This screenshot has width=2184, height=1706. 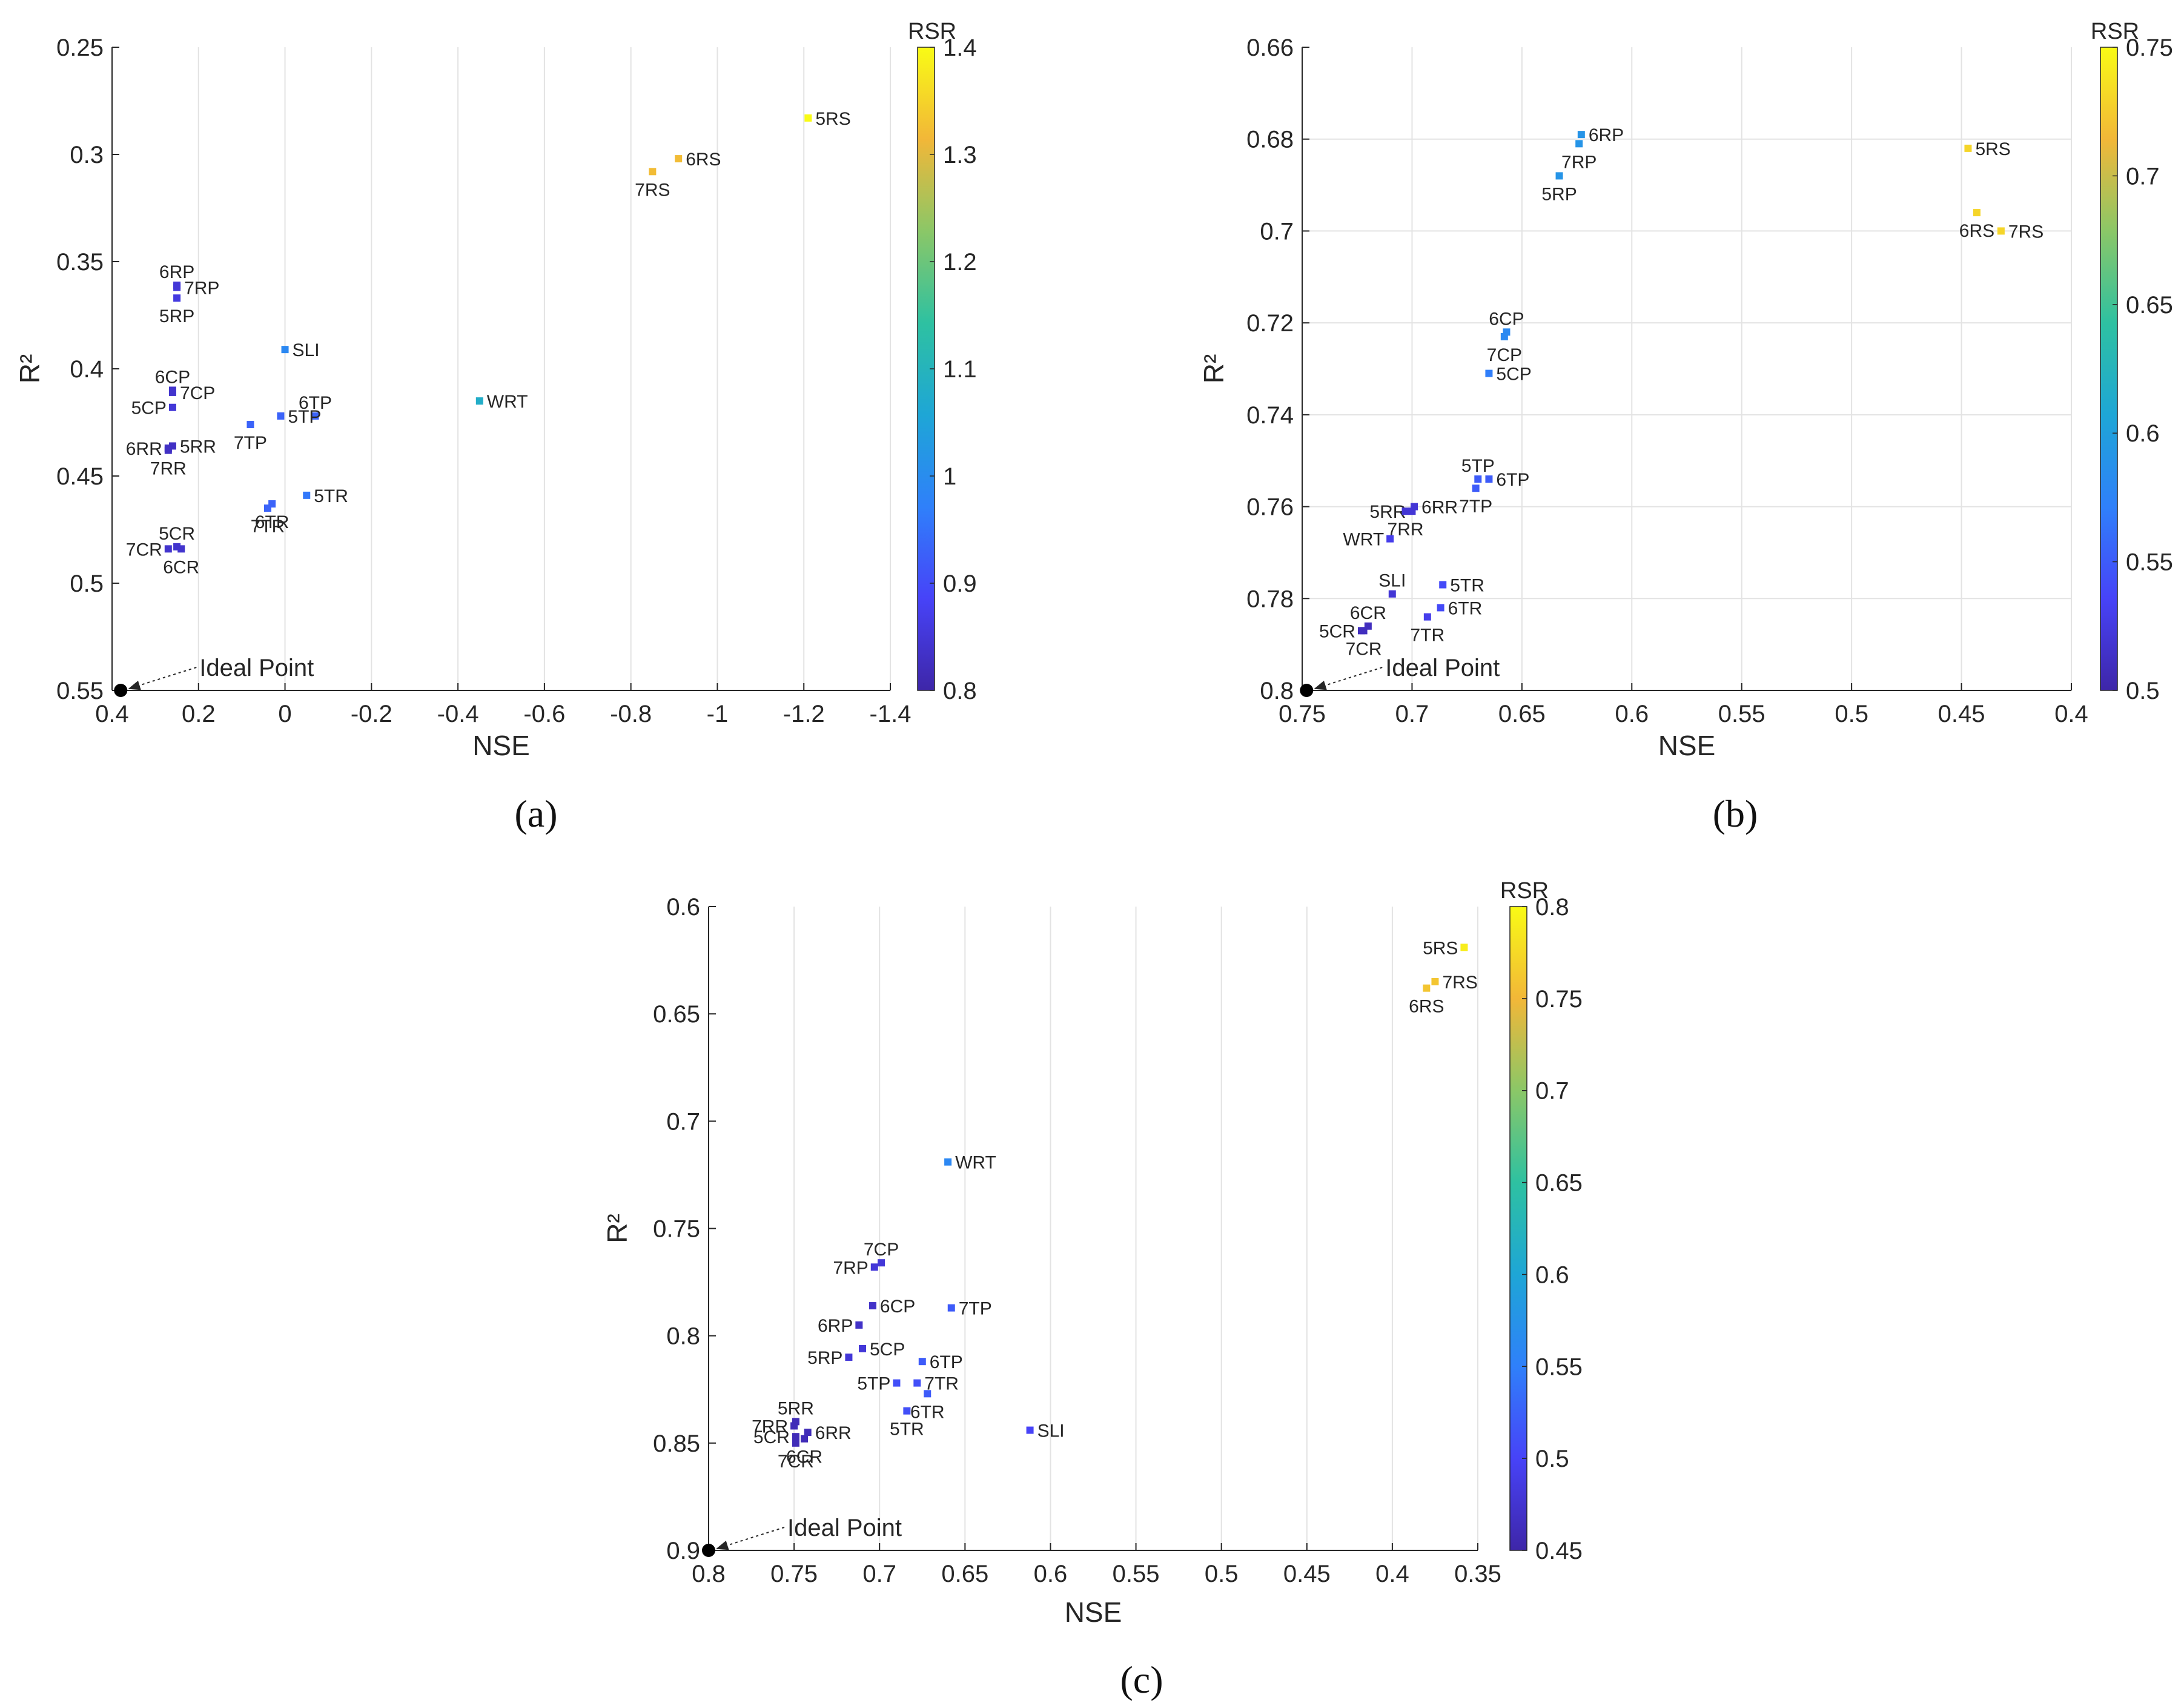 I want to click on x-tick-label: 0.4, so click(x=1392, y=1574).